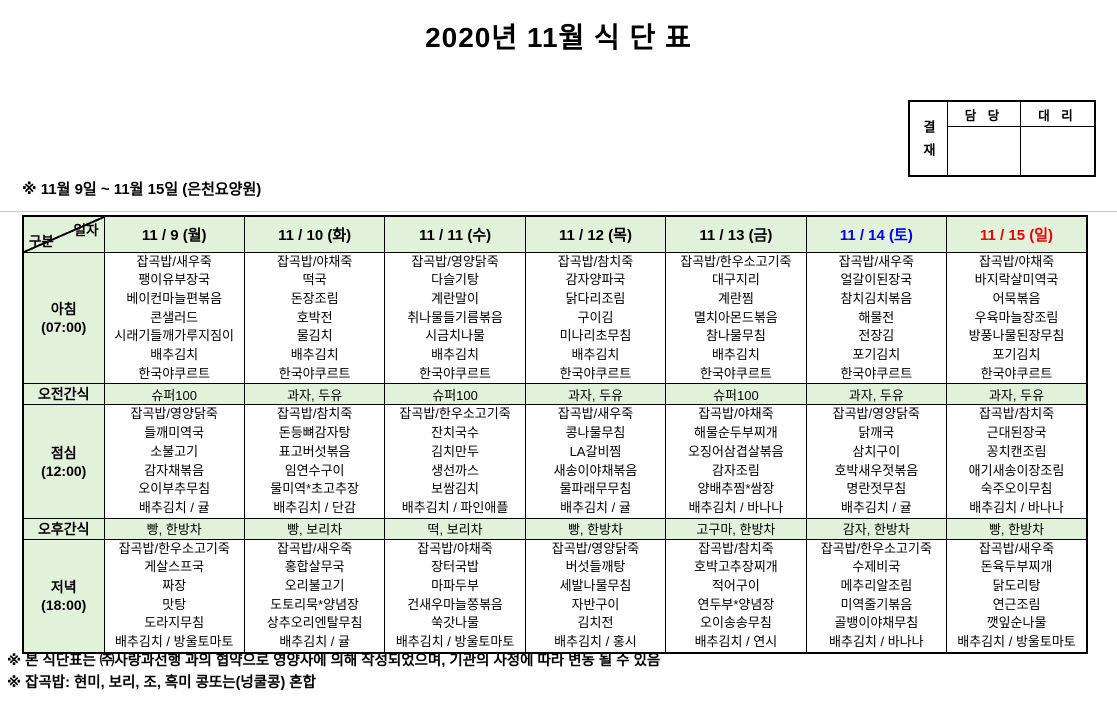 The image size is (1117, 709). Describe the element at coordinates (735, 280) in the screenshot. I see `menu-item: 대구지리` at that location.